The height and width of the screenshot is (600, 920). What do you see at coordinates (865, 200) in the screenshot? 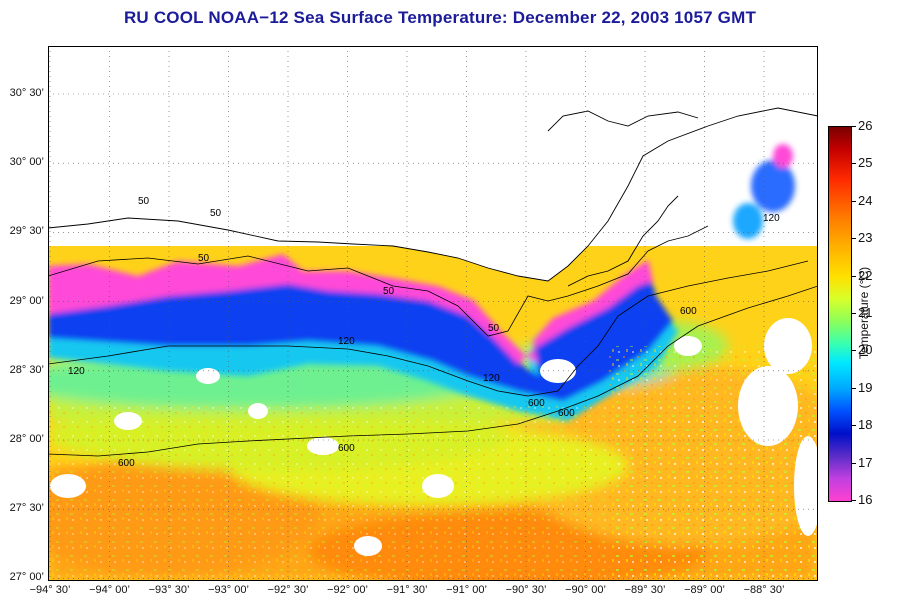
I see `colorbar-tick-label: 24` at bounding box center [865, 200].